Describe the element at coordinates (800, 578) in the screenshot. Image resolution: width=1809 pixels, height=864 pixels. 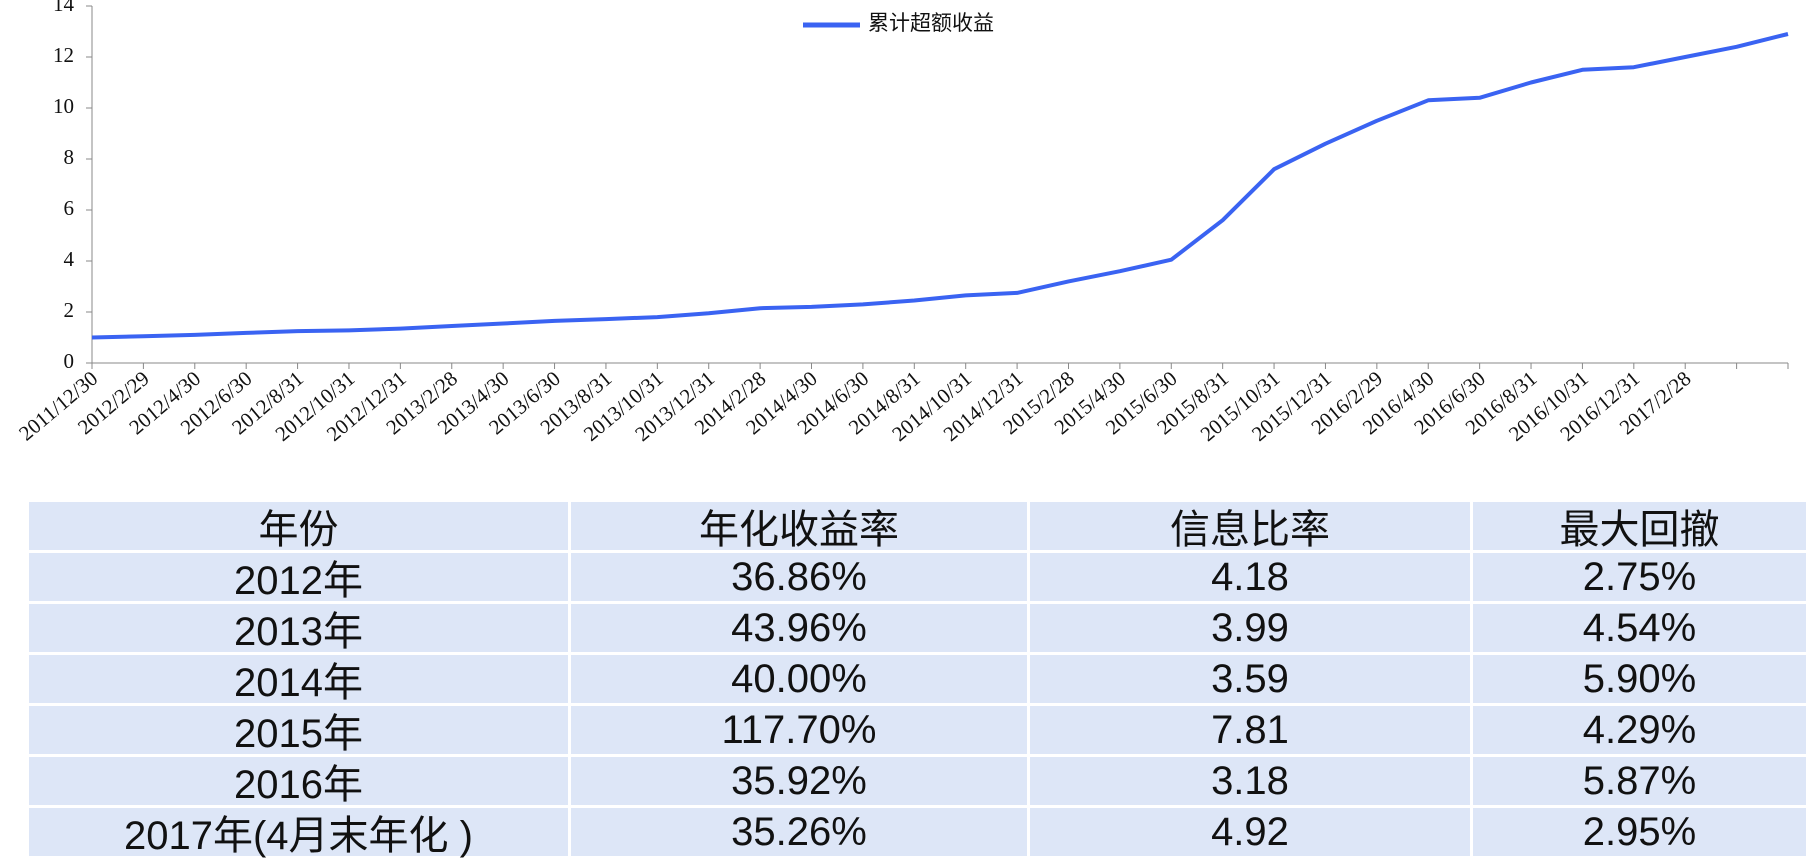
I see `table-cell: 36.86%` at that location.